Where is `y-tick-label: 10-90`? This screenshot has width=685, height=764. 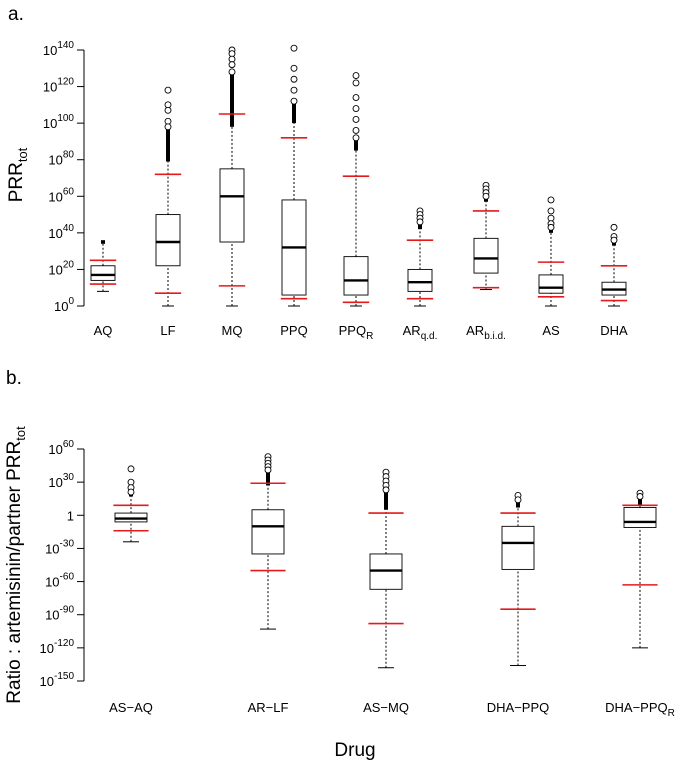
y-tick-label: 10-90 is located at coordinates (59, 614).